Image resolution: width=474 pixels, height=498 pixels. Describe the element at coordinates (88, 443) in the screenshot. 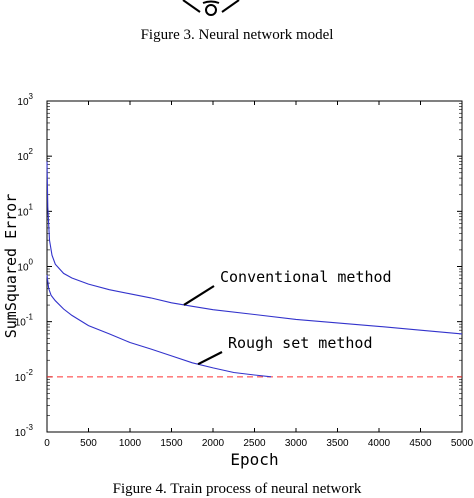

I see `x-tick-label: 500` at that location.